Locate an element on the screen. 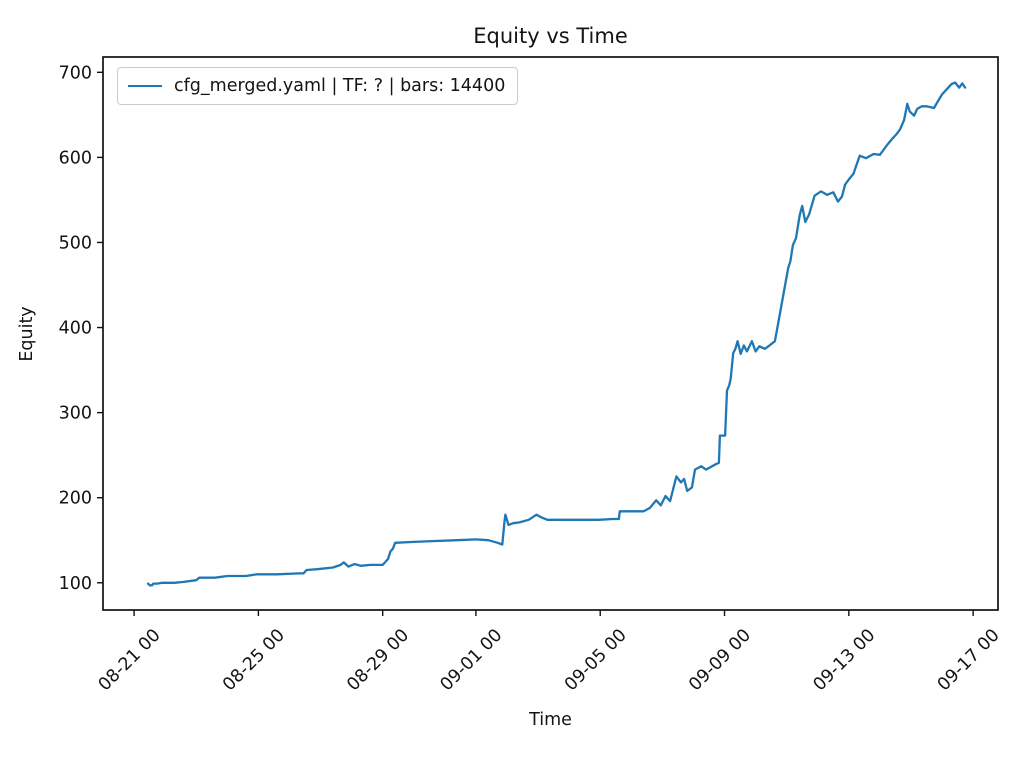 The width and height of the screenshot is (1024, 768). y-tick-label: 200 is located at coordinates (75, 499).